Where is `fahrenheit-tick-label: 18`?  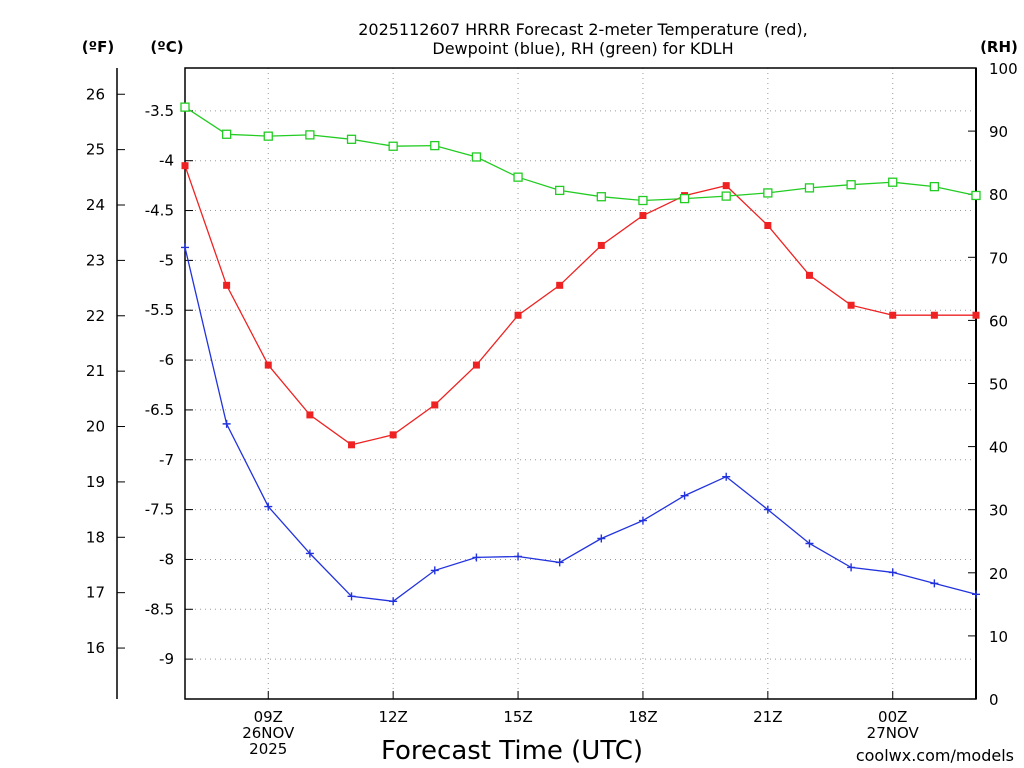
fahrenheit-tick-label: 18 is located at coordinates (95, 537).